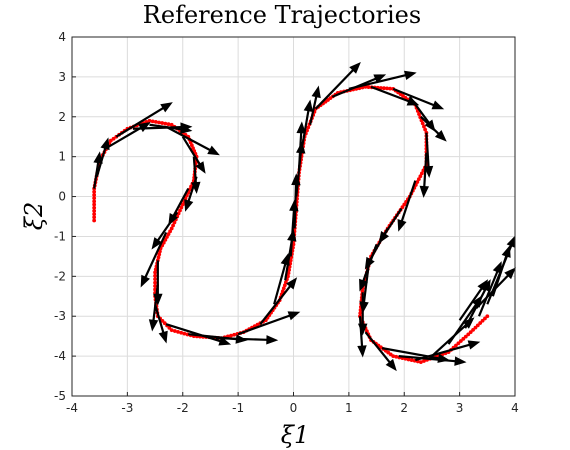 This screenshot has height=450, width=570. I want to click on x-tick-label: 2, so click(404, 408).